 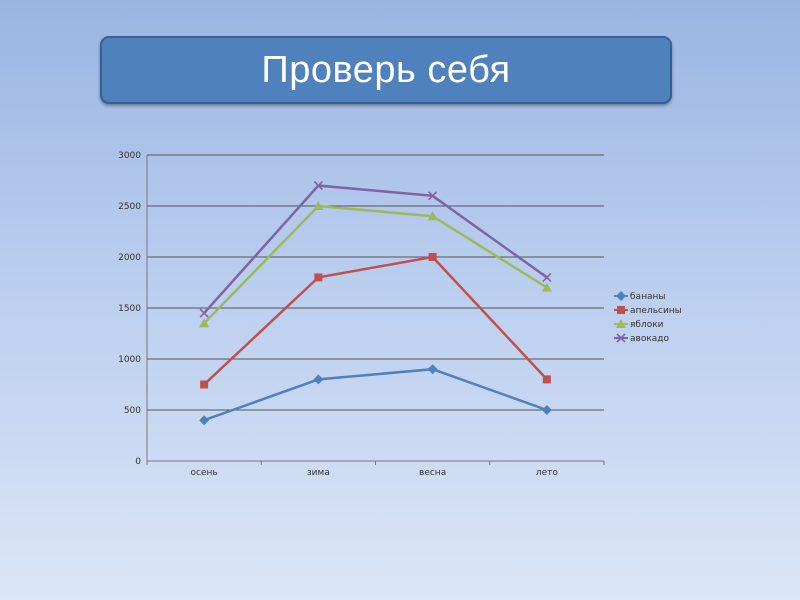 I want to click on x-tick-label: зима, so click(x=318, y=473).